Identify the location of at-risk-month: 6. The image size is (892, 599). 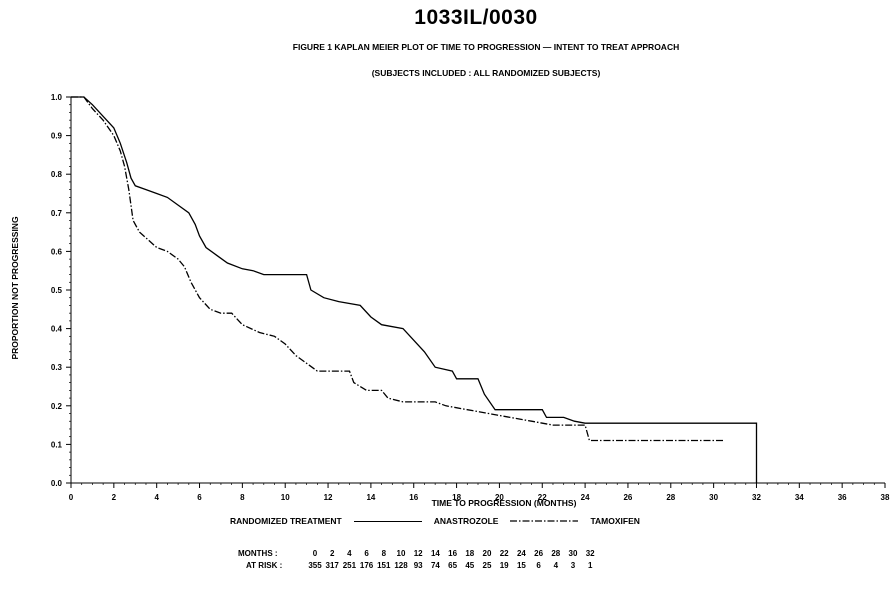
(366, 553).